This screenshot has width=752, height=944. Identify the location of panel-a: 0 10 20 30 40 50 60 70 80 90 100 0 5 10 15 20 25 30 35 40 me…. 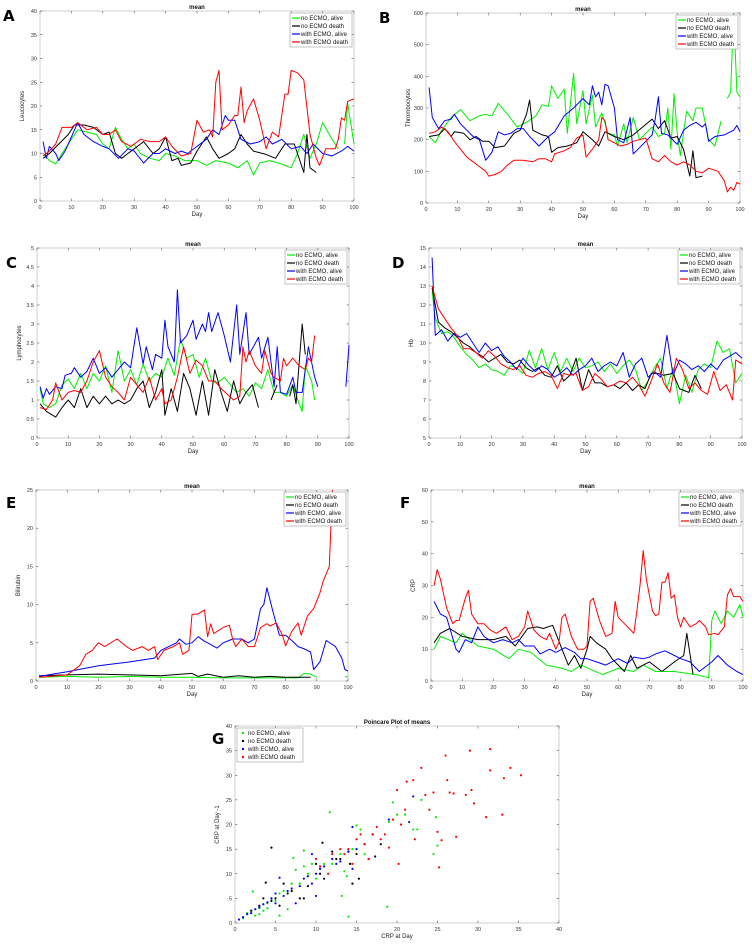
(181, 111).